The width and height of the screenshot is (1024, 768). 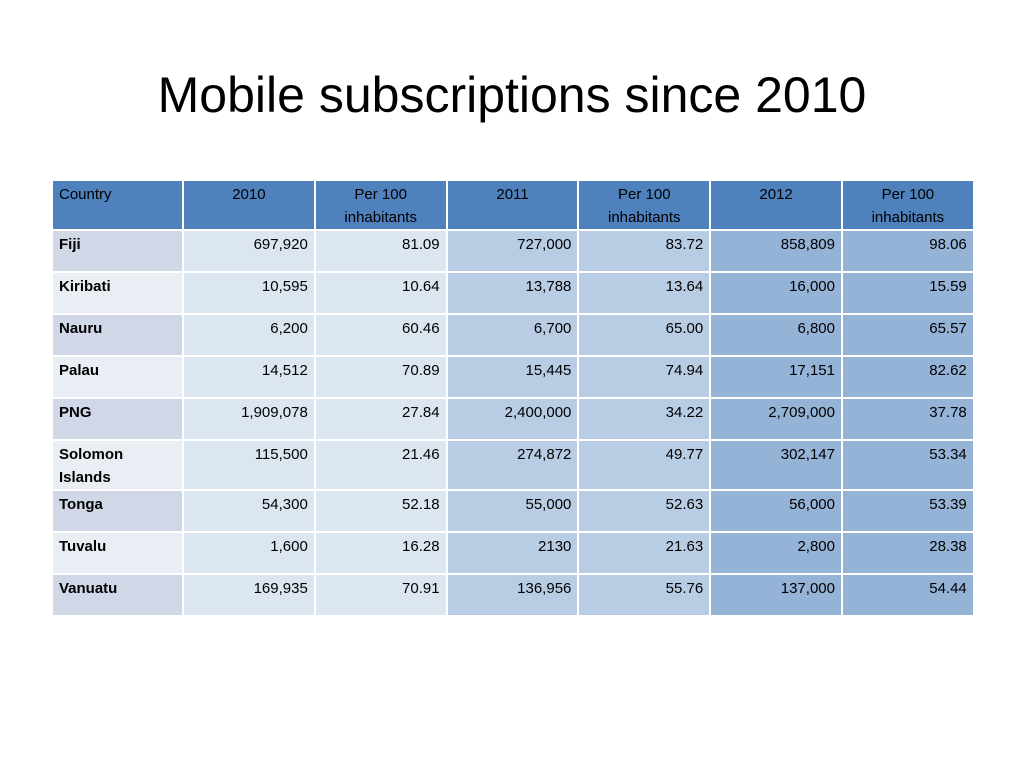 What do you see at coordinates (512, 95) in the screenshot?
I see `slide-title: Mobile subscriptions since 2010` at bounding box center [512, 95].